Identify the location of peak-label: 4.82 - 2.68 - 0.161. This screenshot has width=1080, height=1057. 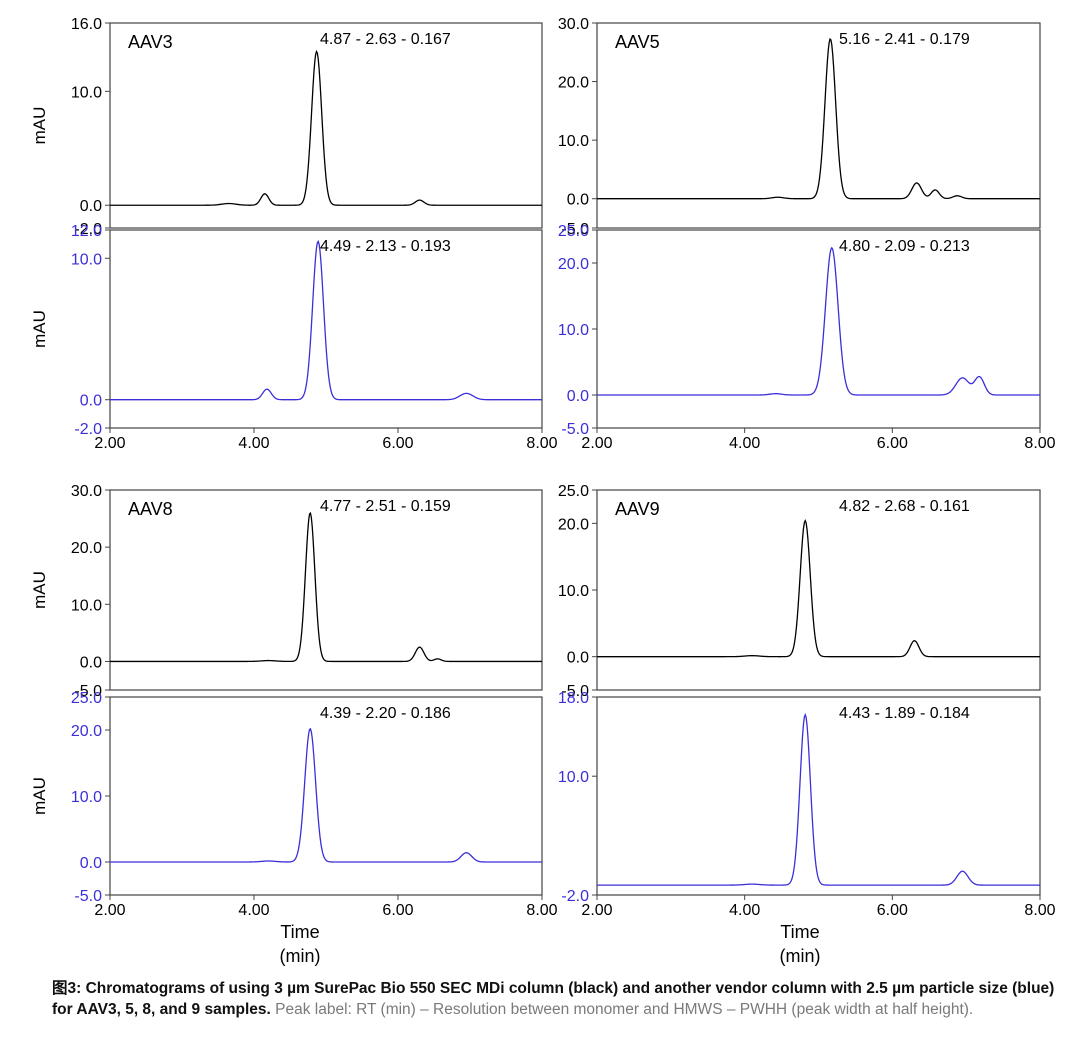
(904, 506).